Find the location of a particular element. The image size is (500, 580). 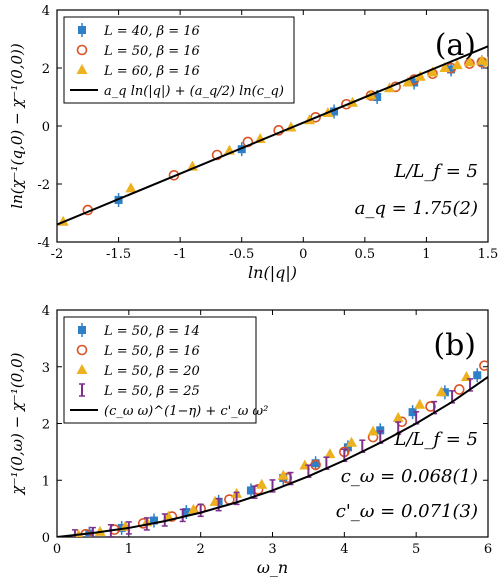

legend-label: L = 50, β = 25 is located at coordinates (151, 391).